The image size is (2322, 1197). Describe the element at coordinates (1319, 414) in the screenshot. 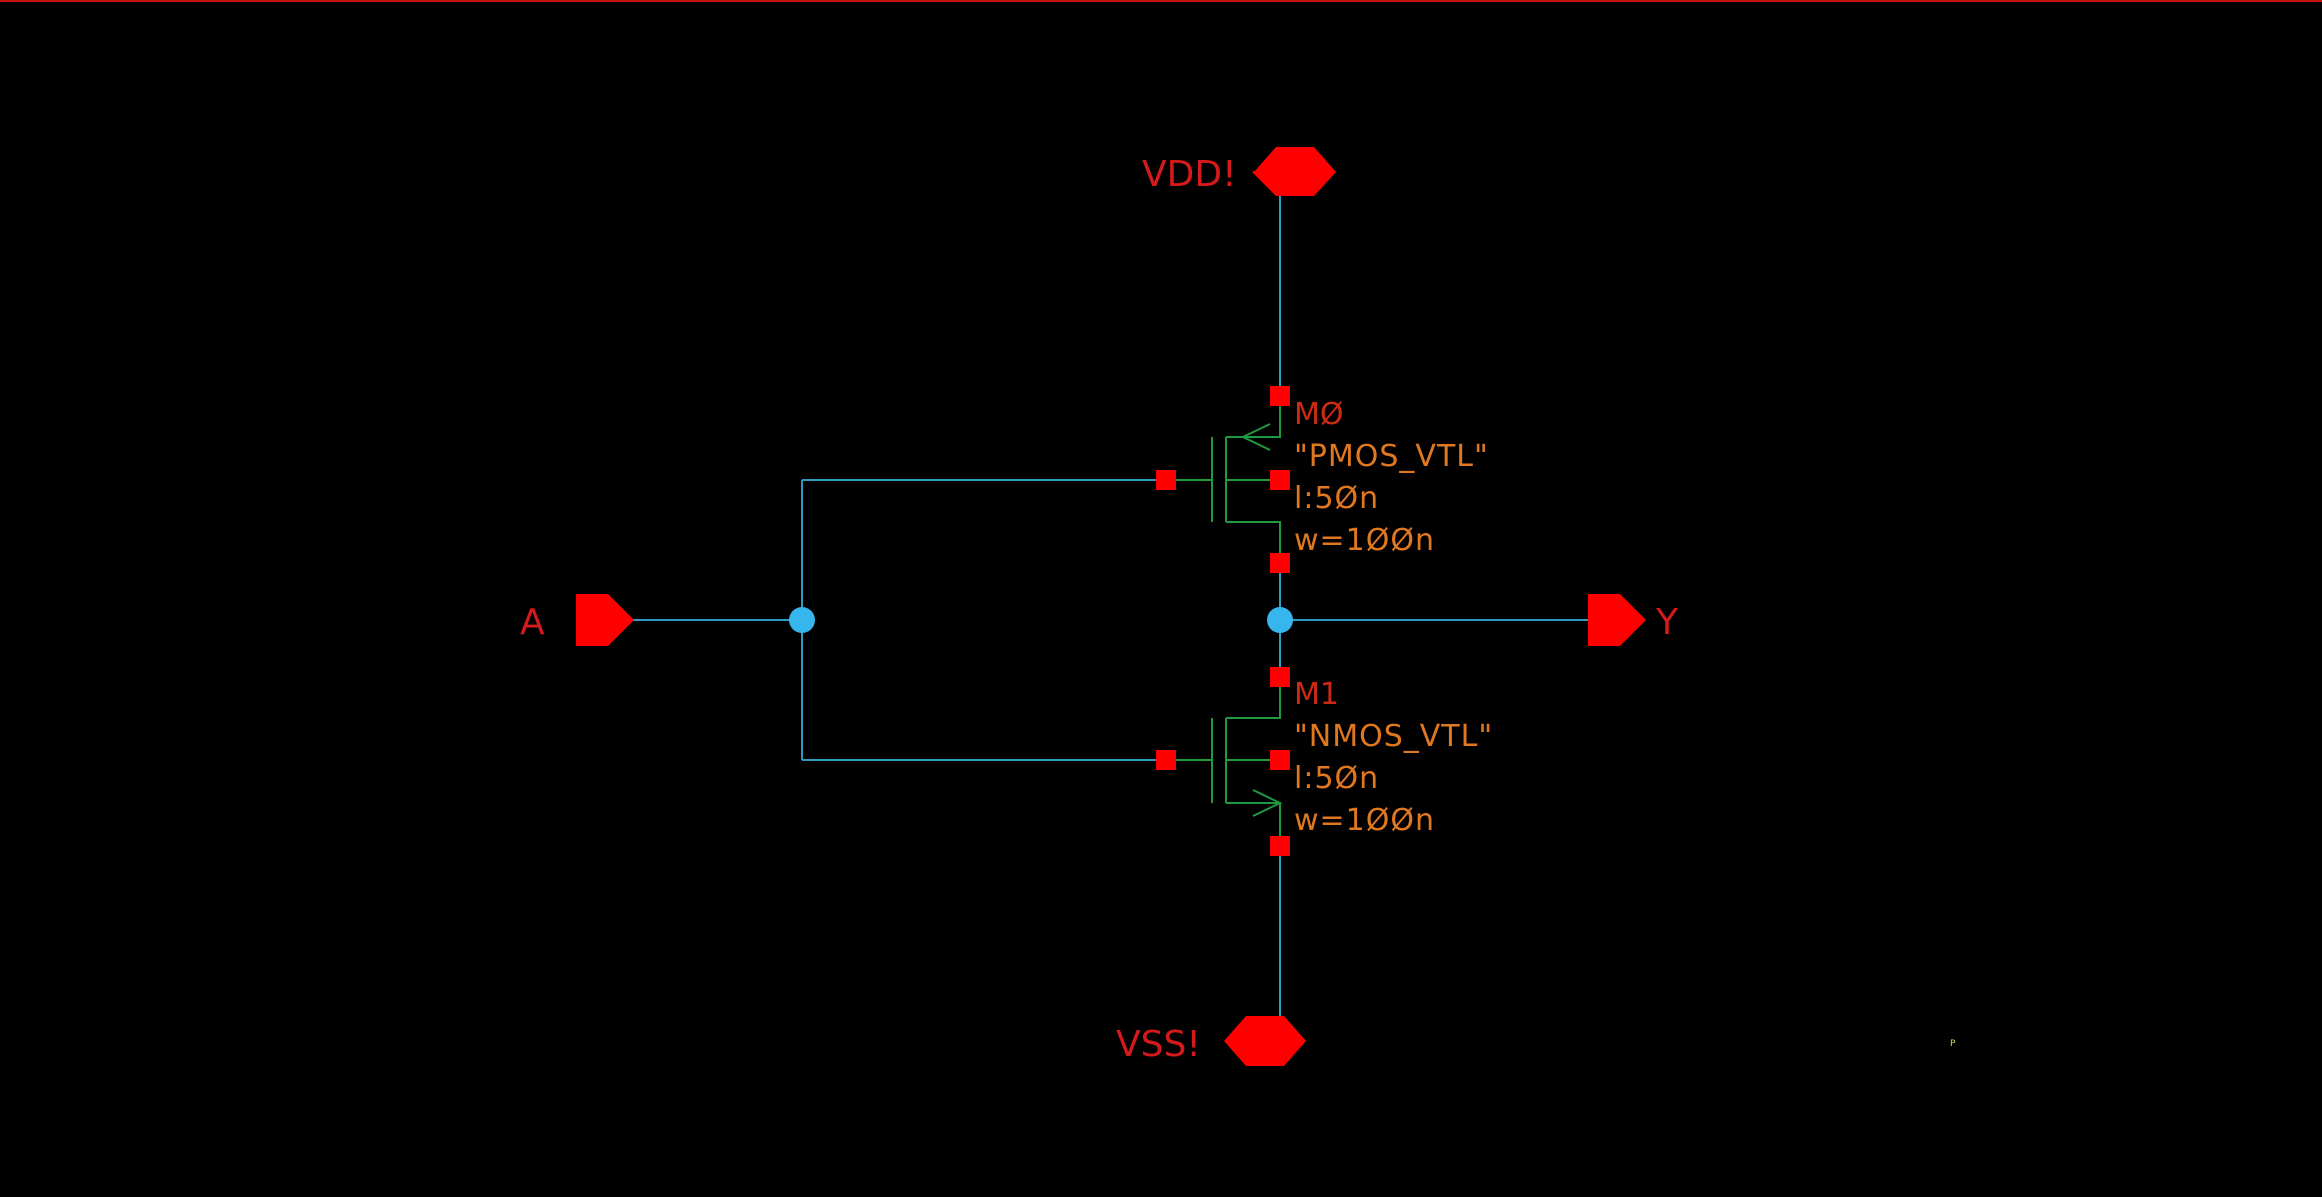

I see `pmos-instance-name: MØ` at that location.